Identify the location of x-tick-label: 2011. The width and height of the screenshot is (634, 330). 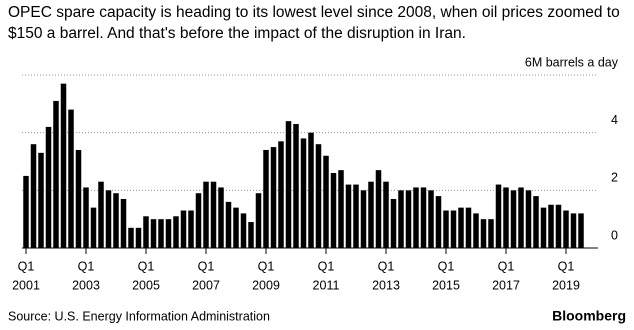
(326, 285).